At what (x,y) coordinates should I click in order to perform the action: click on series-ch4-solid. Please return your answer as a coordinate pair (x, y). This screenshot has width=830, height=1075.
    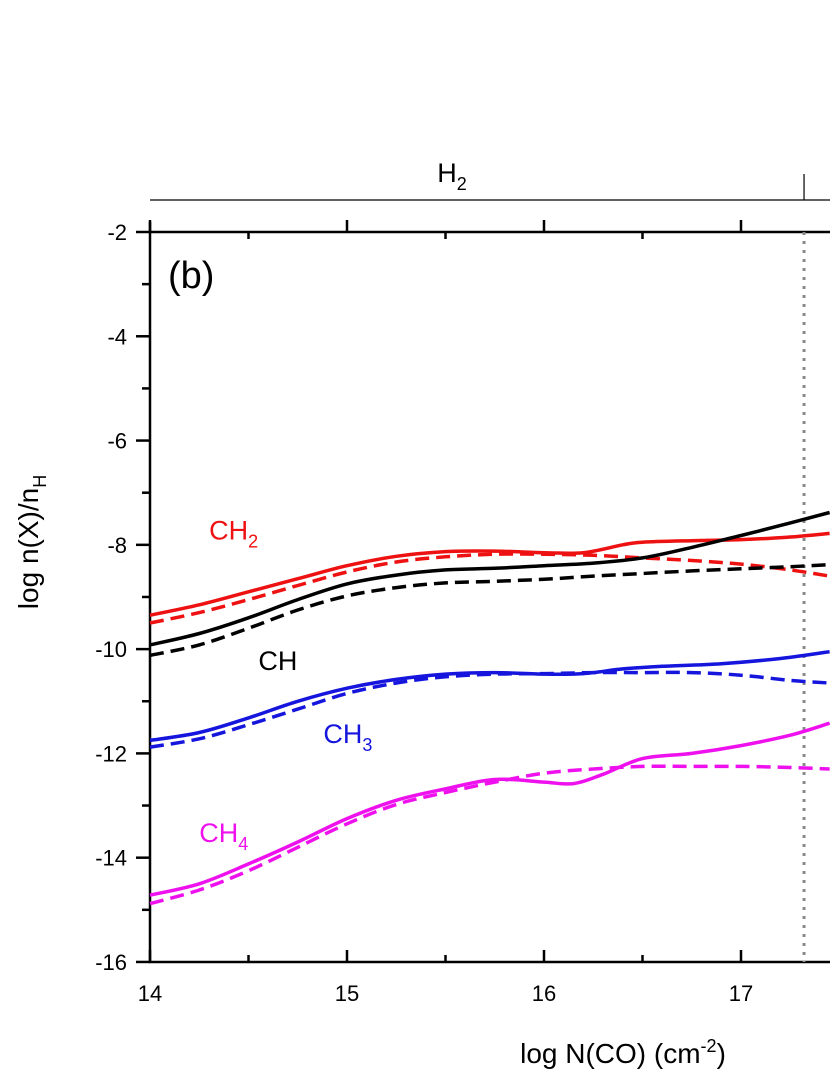
    Looking at the image, I should click on (489, 809).